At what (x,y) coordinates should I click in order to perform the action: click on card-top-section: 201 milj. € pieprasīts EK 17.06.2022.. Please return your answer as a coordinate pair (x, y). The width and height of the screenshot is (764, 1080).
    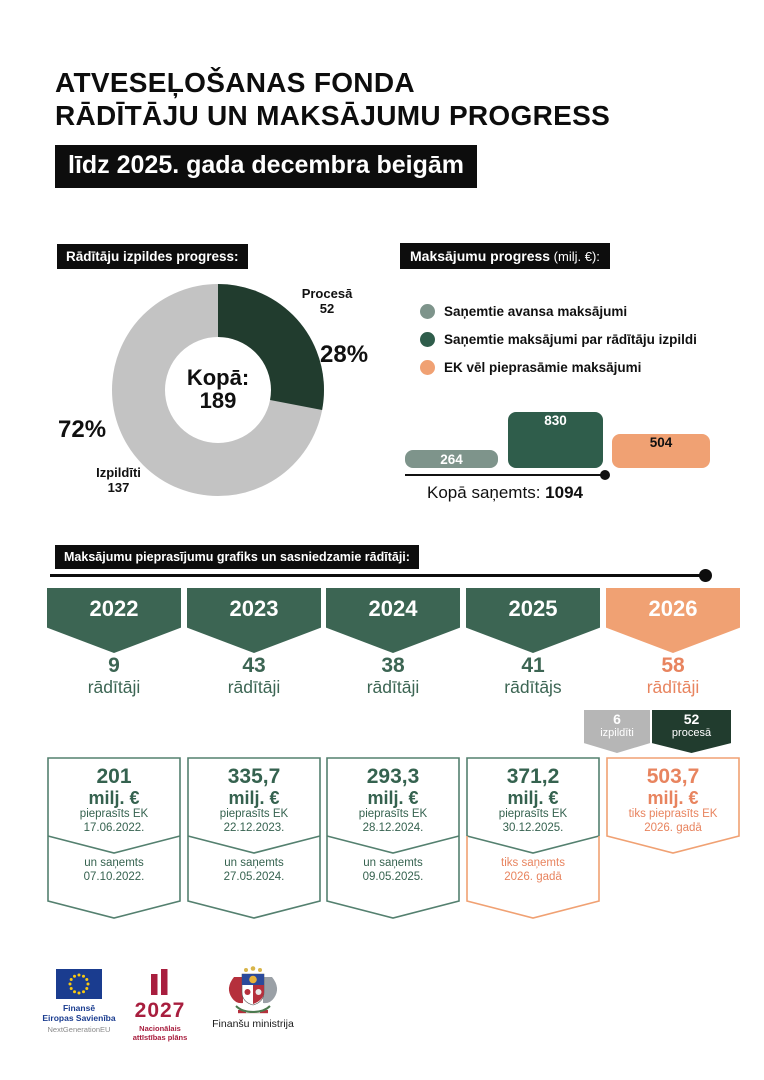
    Looking at the image, I should click on (114, 800).